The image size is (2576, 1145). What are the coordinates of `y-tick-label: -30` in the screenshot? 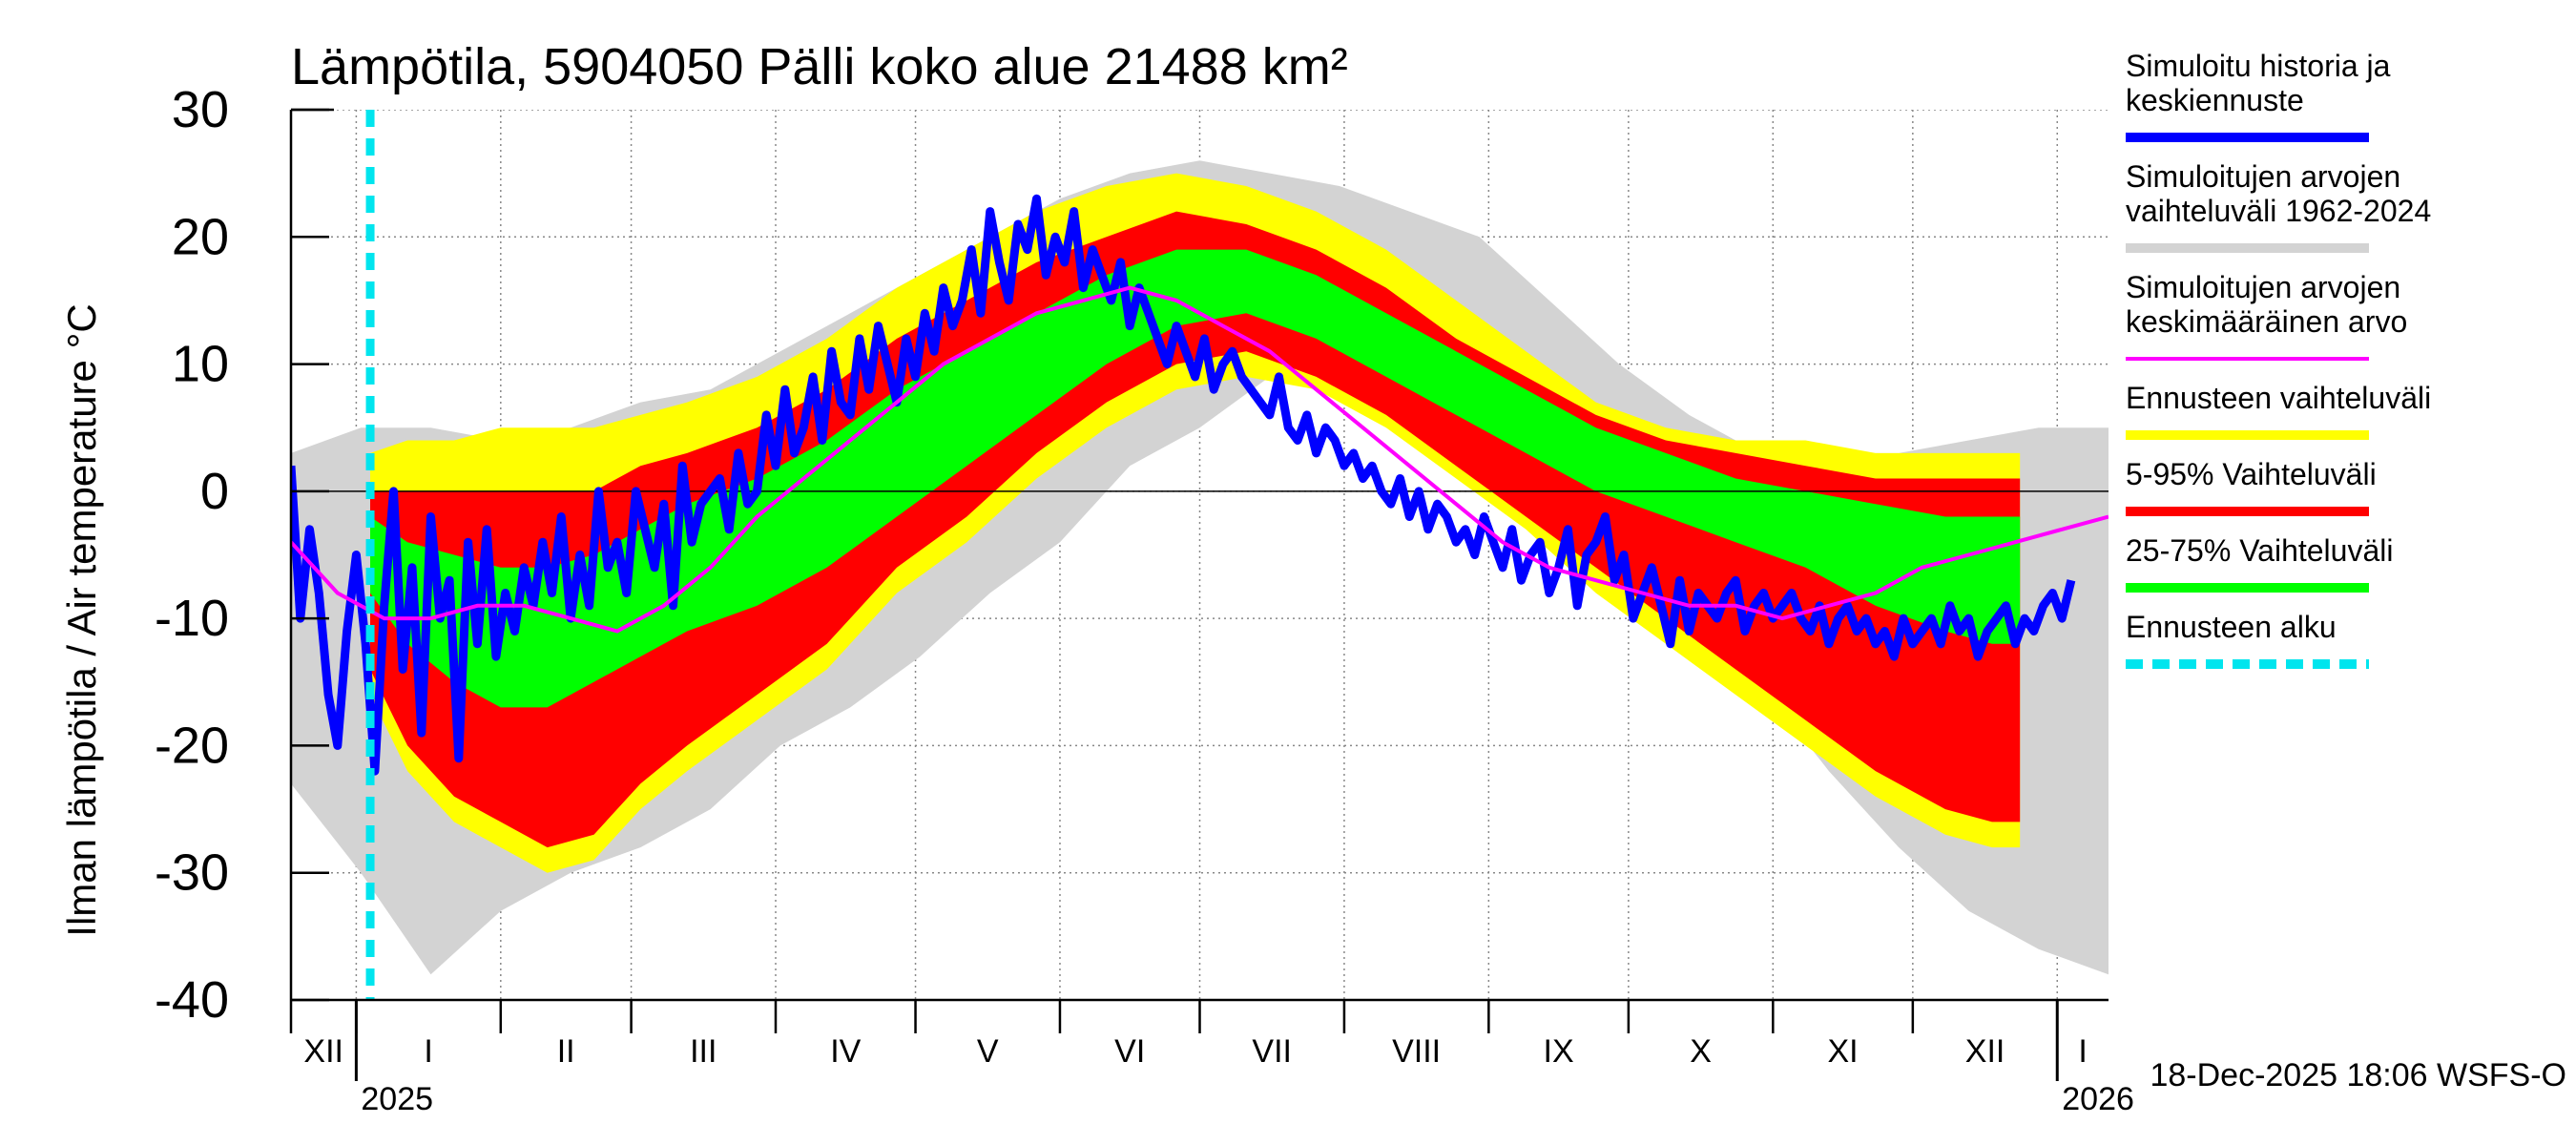 It's located at (192, 873).